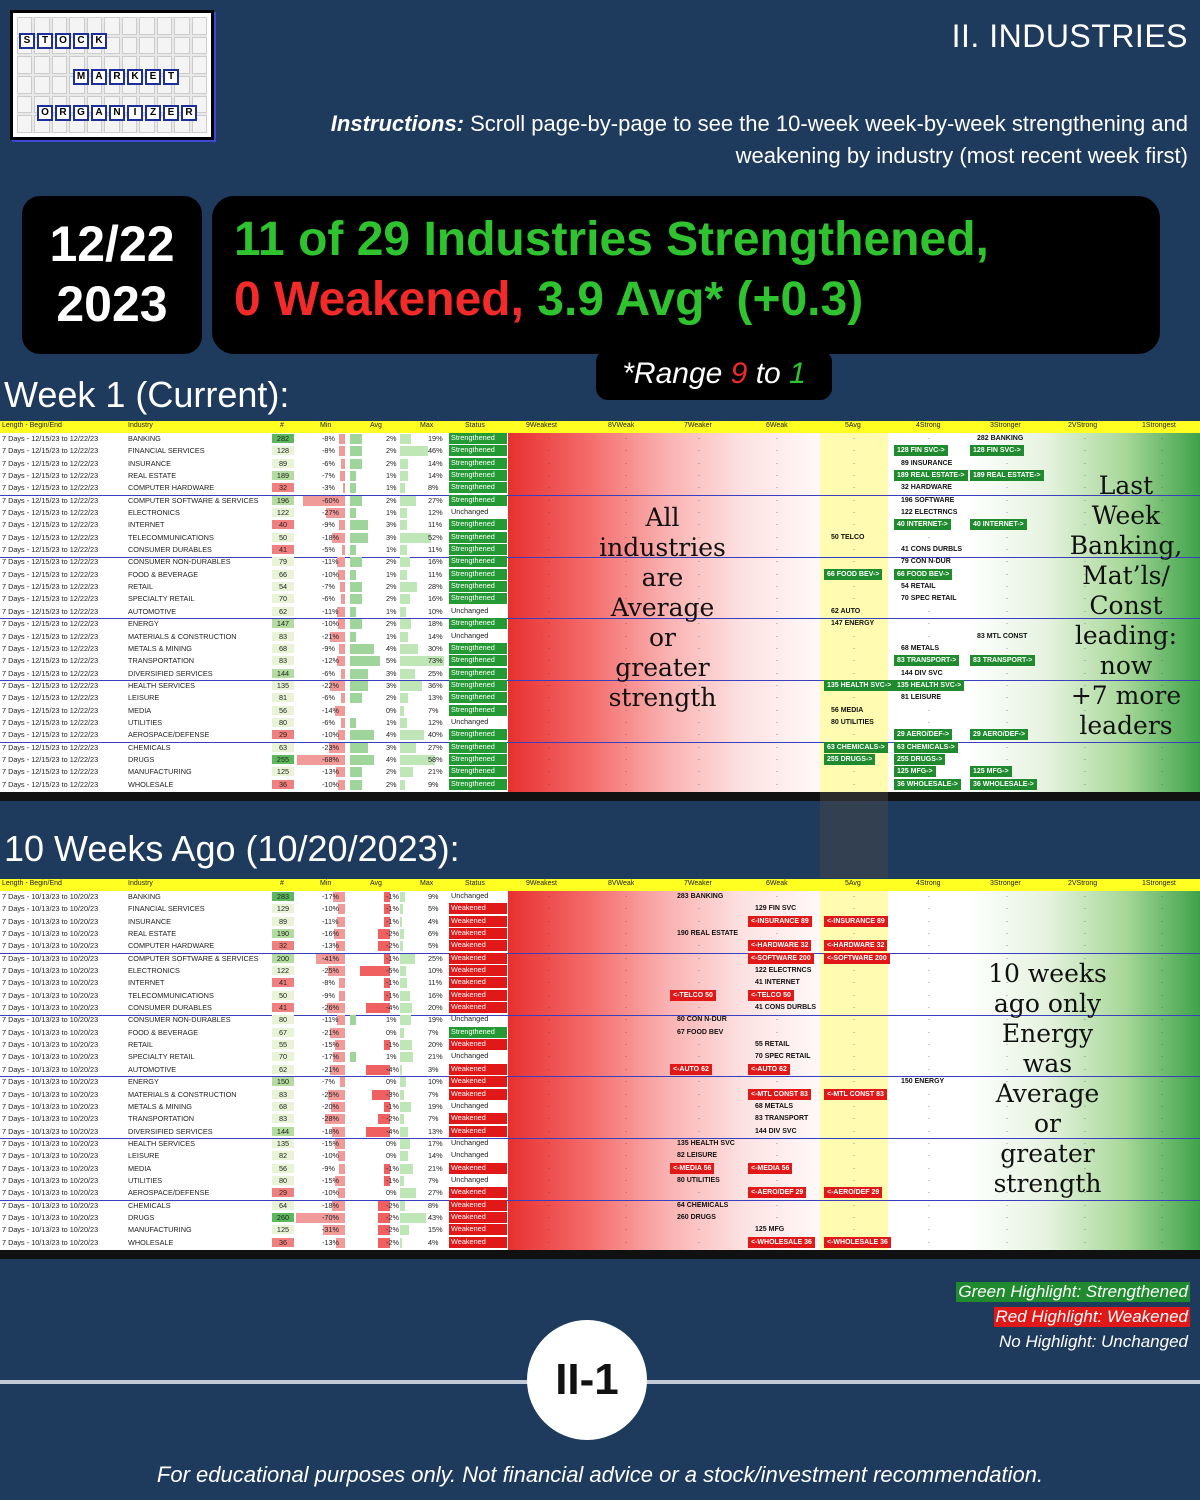 The height and width of the screenshot is (1500, 1200). Describe the element at coordinates (283, 525) in the screenshot. I see `row-count: 40` at that location.